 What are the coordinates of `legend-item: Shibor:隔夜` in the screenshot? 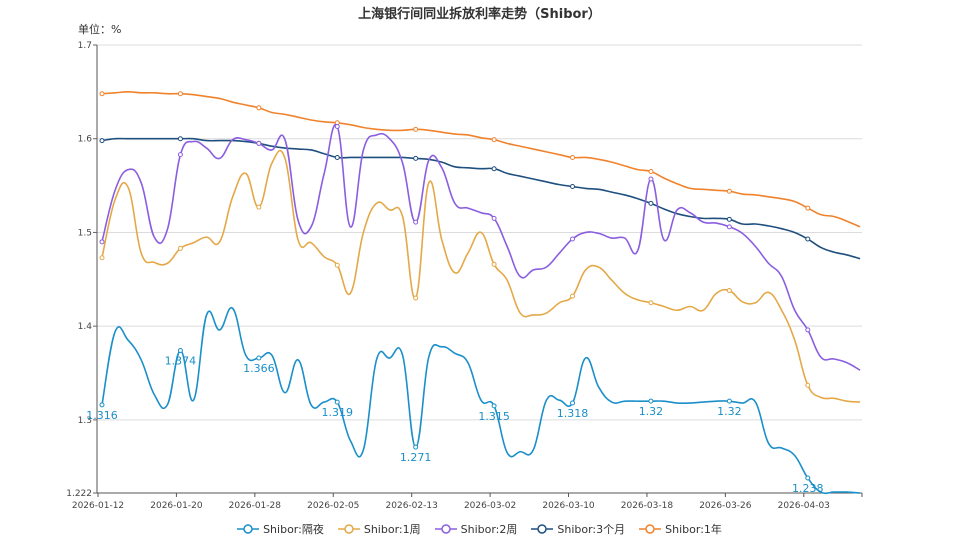 It's located at (280, 529).